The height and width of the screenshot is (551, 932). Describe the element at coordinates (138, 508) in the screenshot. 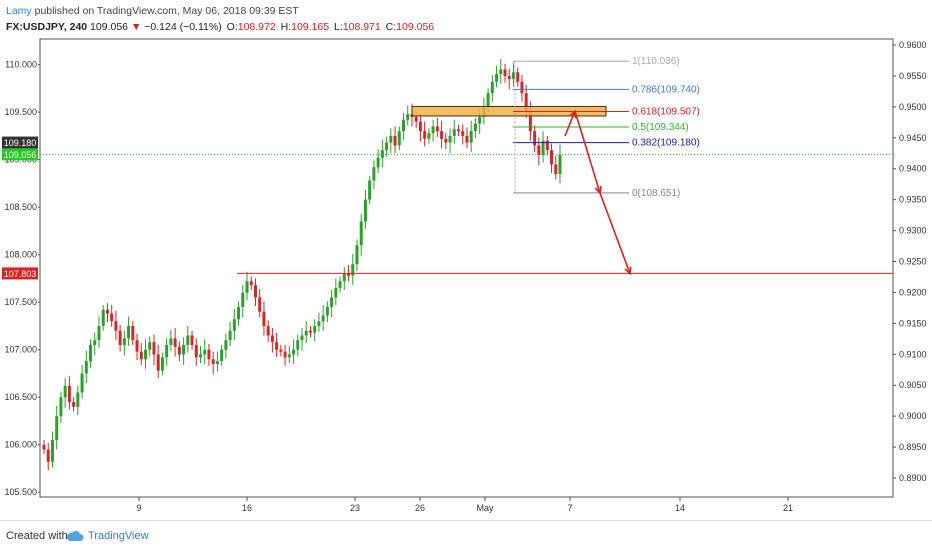

I see `x-axis-tick: 9` at that location.